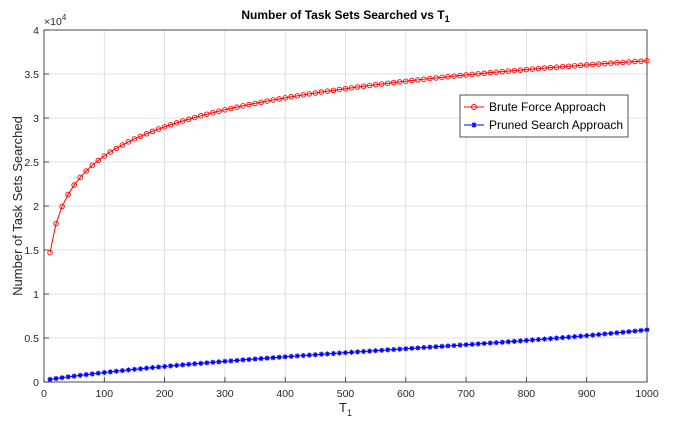 The width and height of the screenshot is (673, 424). I want to click on x-axis-label: T1, so click(345, 409).